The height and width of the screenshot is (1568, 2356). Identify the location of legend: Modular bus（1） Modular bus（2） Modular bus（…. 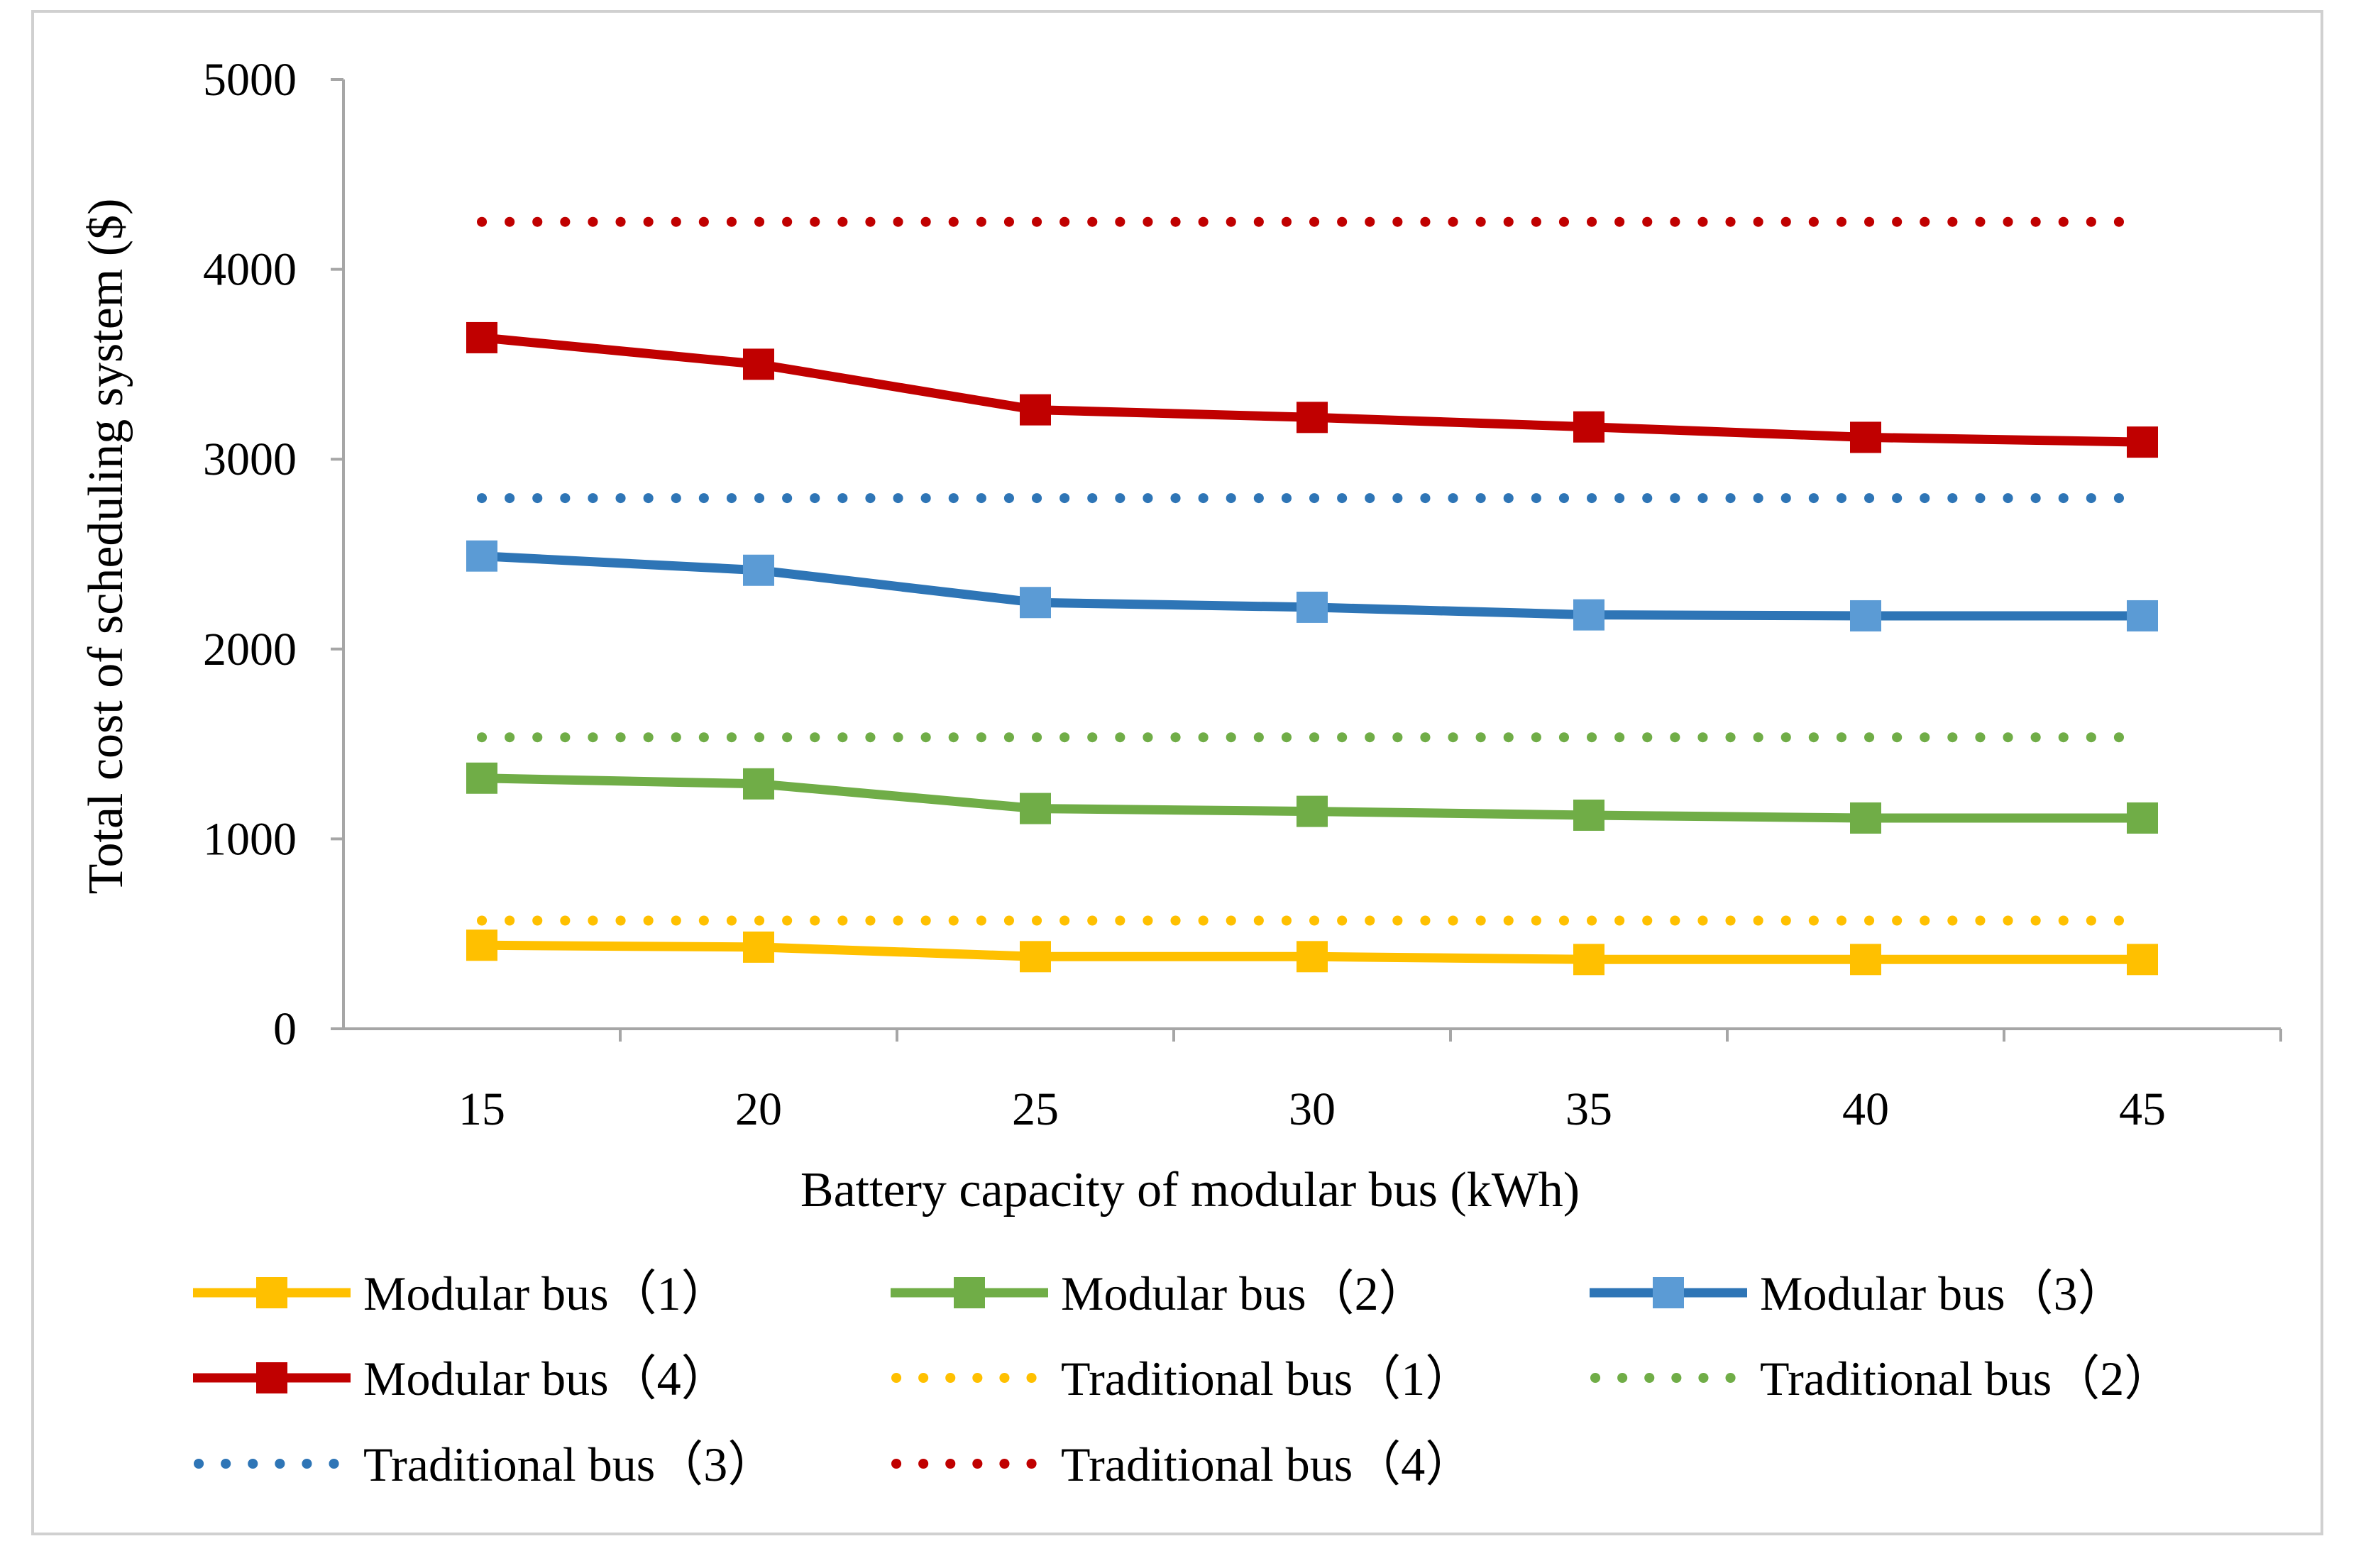
(1182, 1378).